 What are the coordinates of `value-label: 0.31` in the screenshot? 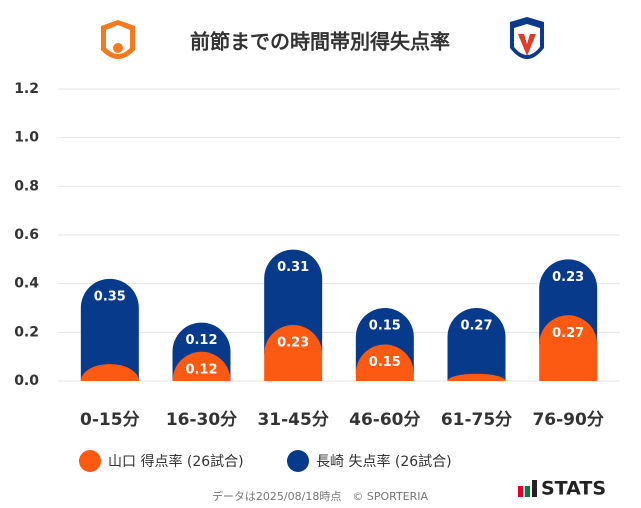 It's located at (293, 267).